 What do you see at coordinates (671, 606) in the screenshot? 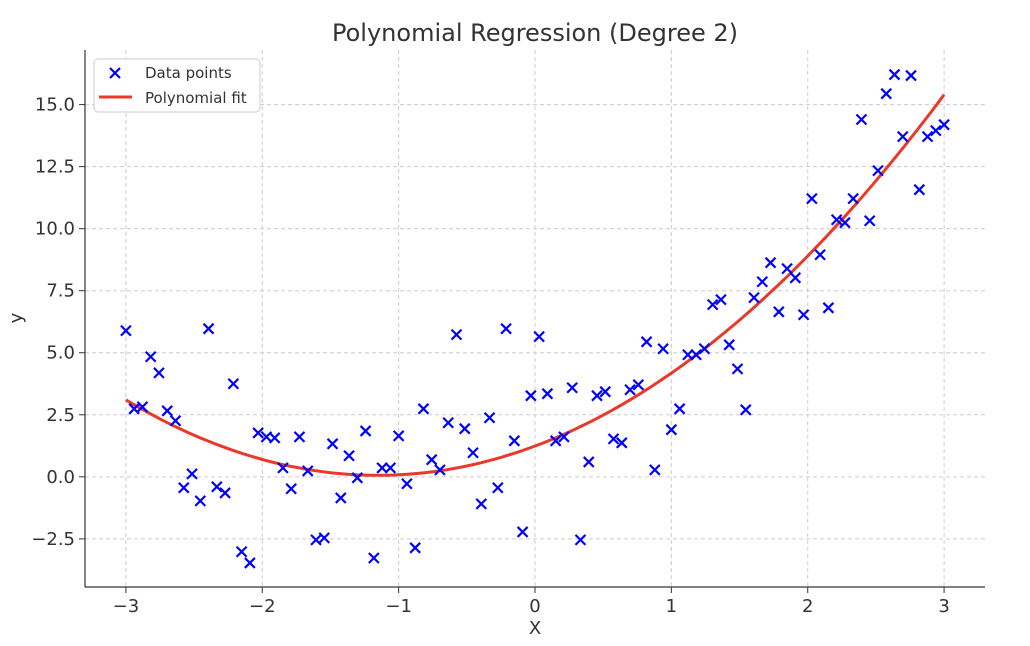
I see `x-tick-label: 1` at bounding box center [671, 606].